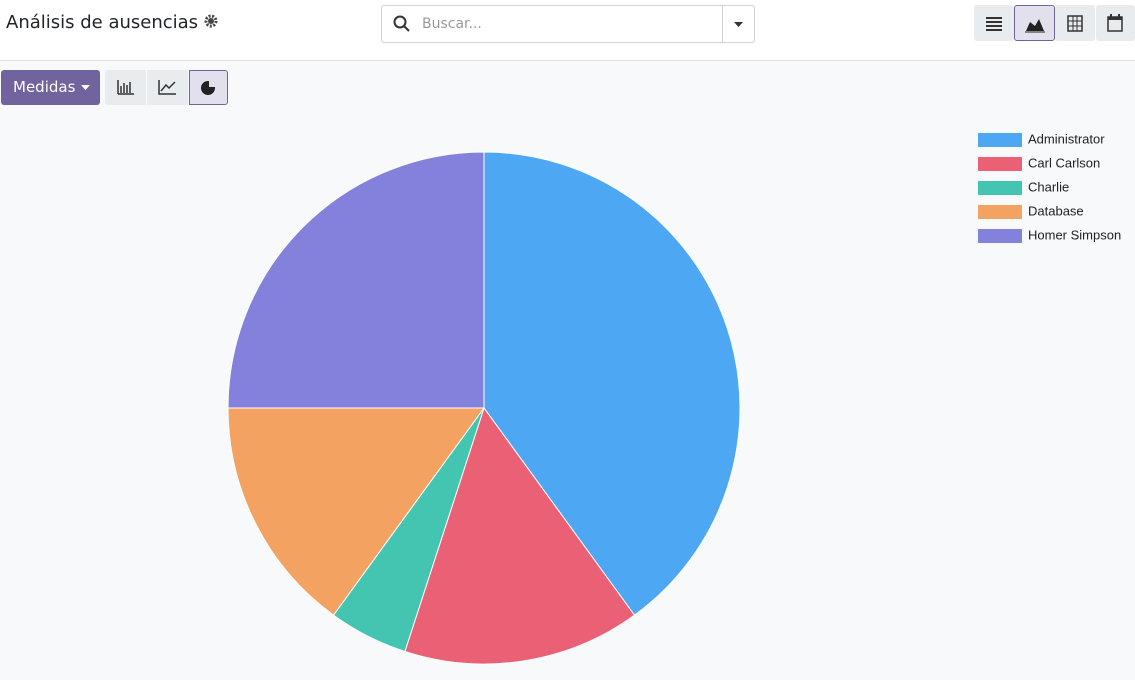 This screenshot has height=680, width=1135. I want to click on list-view-button, so click(994, 23).